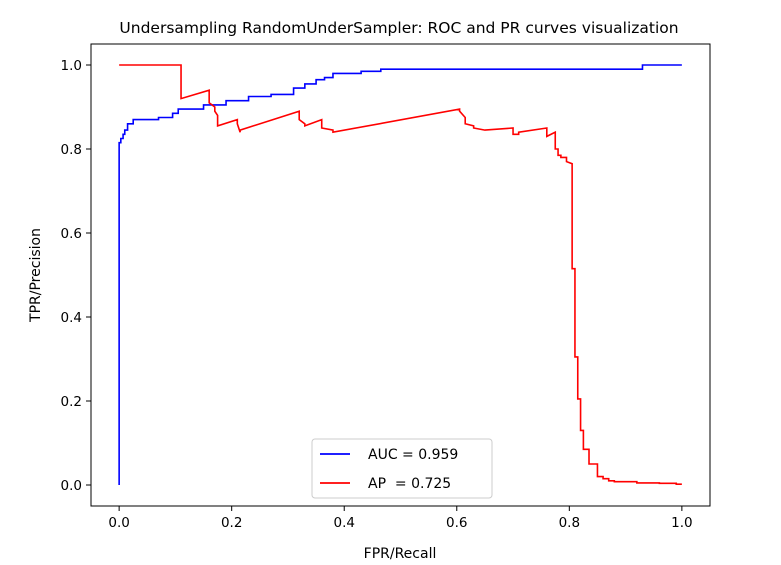 This screenshot has height=565, width=781. What do you see at coordinates (413, 455) in the screenshot?
I see `legend-label-0: AUC = 0.959` at bounding box center [413, 455].